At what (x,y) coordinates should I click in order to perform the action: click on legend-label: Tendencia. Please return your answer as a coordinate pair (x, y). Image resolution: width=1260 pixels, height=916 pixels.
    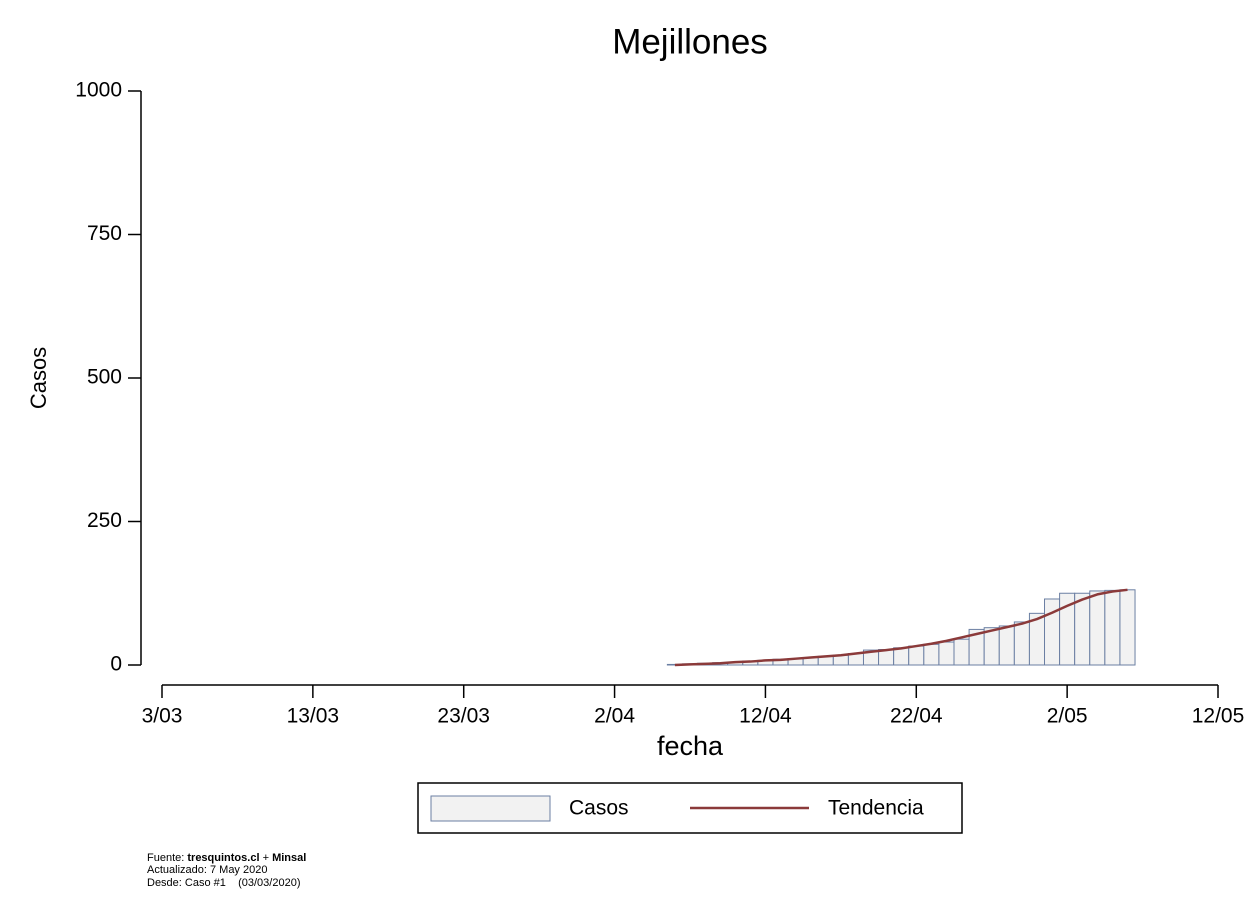
    Looking at the image, I should click on (876, 808).